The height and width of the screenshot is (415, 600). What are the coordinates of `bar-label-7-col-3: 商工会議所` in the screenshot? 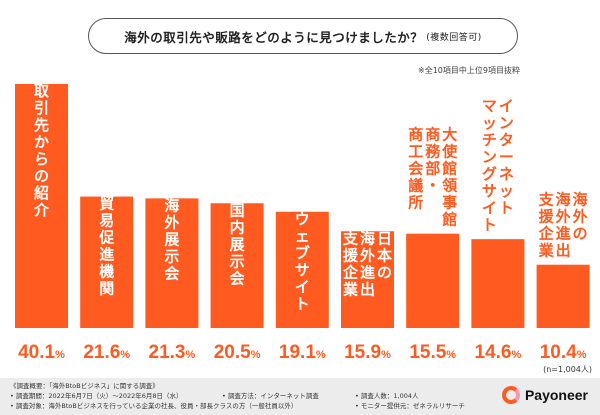 It's located at (415, 169).